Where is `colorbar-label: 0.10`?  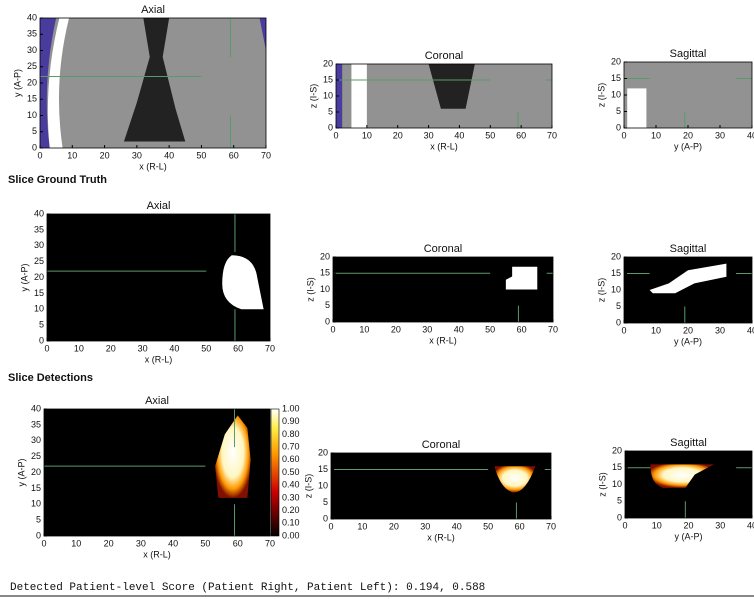 colorbar-label: 0.10 is located at coordinates (291, 523).